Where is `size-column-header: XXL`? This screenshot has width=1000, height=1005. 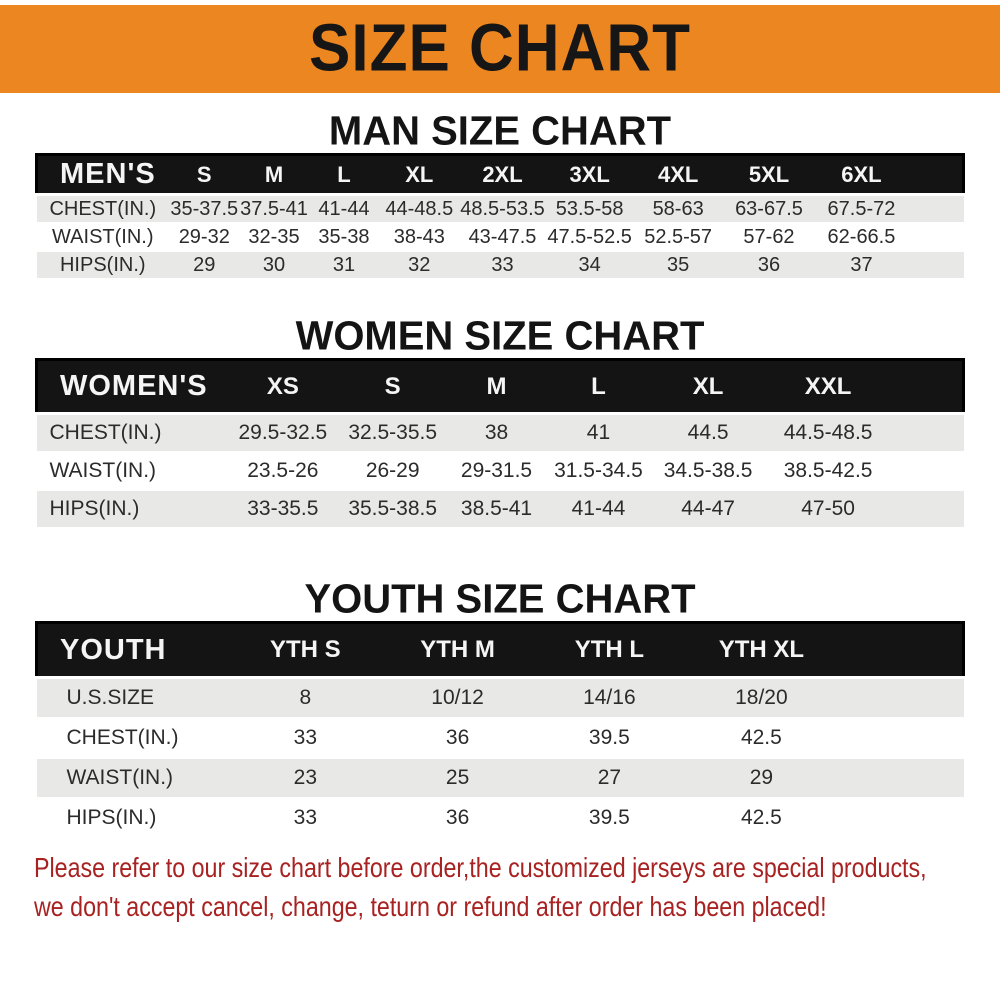 size-column-header: XXL is located at coordinates (828, 386).